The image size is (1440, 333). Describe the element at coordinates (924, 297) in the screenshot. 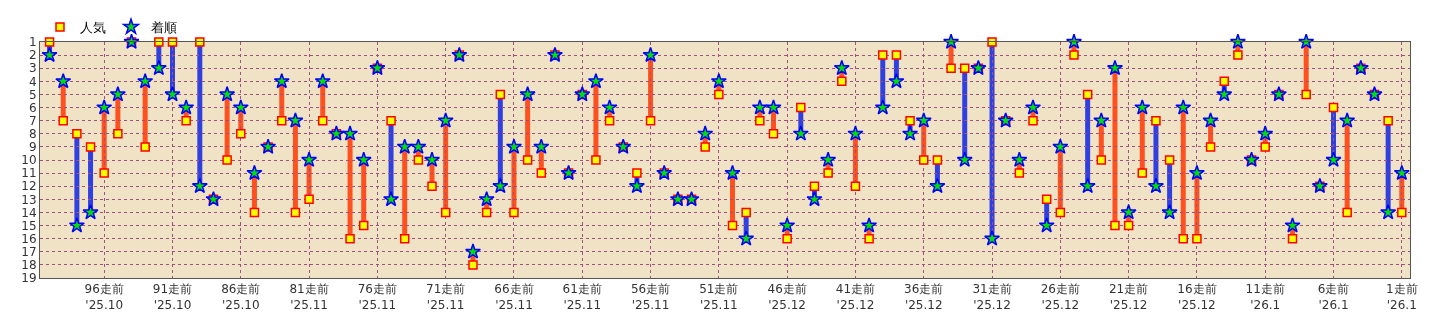

I see `x-tick-label: 36走前 '25.12` at that location.